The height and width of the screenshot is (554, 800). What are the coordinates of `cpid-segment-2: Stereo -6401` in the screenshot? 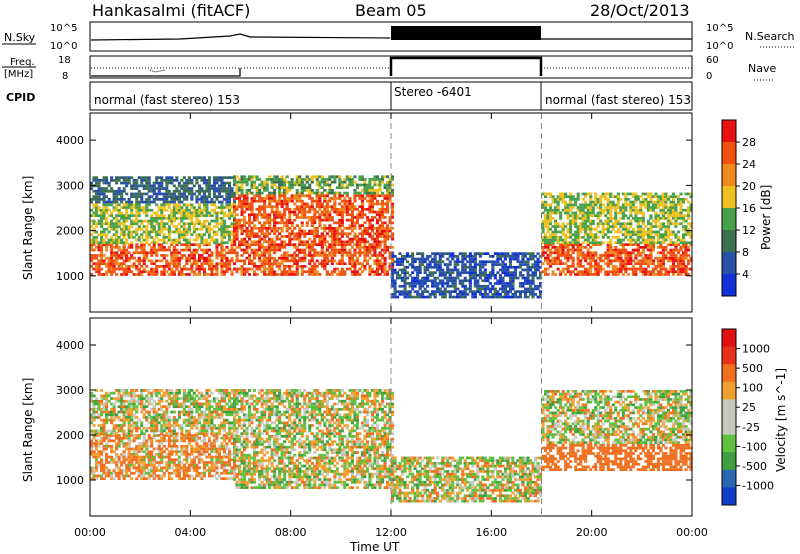 It's located at (433, 92).